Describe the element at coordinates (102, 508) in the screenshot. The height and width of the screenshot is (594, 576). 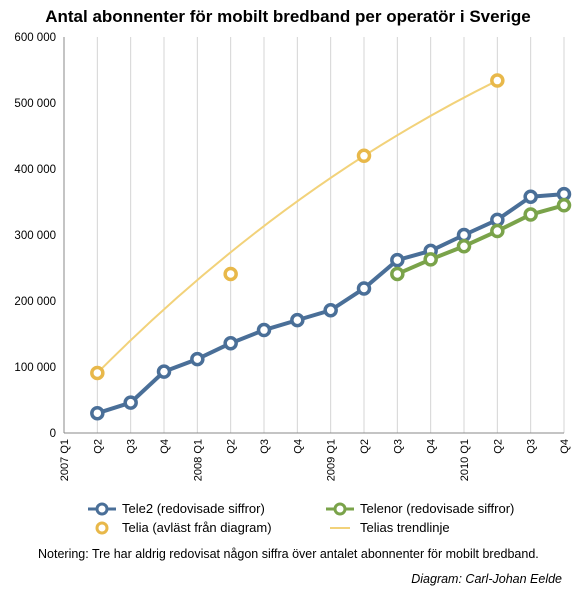
I see `legend-marker-tele2` at that location.